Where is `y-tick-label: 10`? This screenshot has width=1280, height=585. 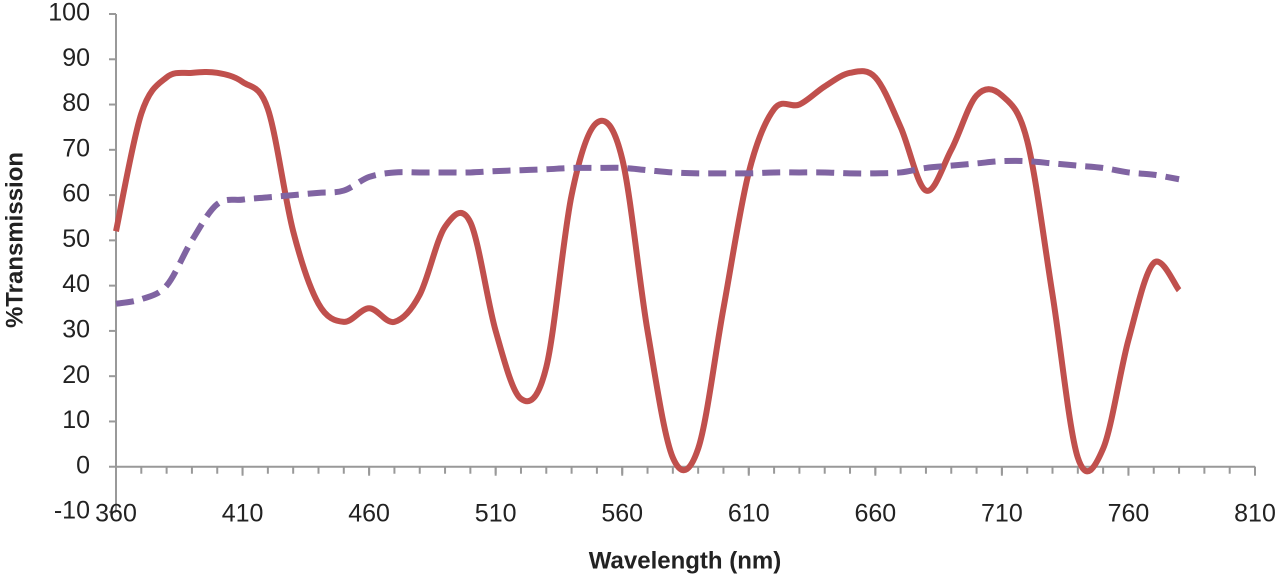 y-tick-label: 10 is located at coordinates (76, 420).